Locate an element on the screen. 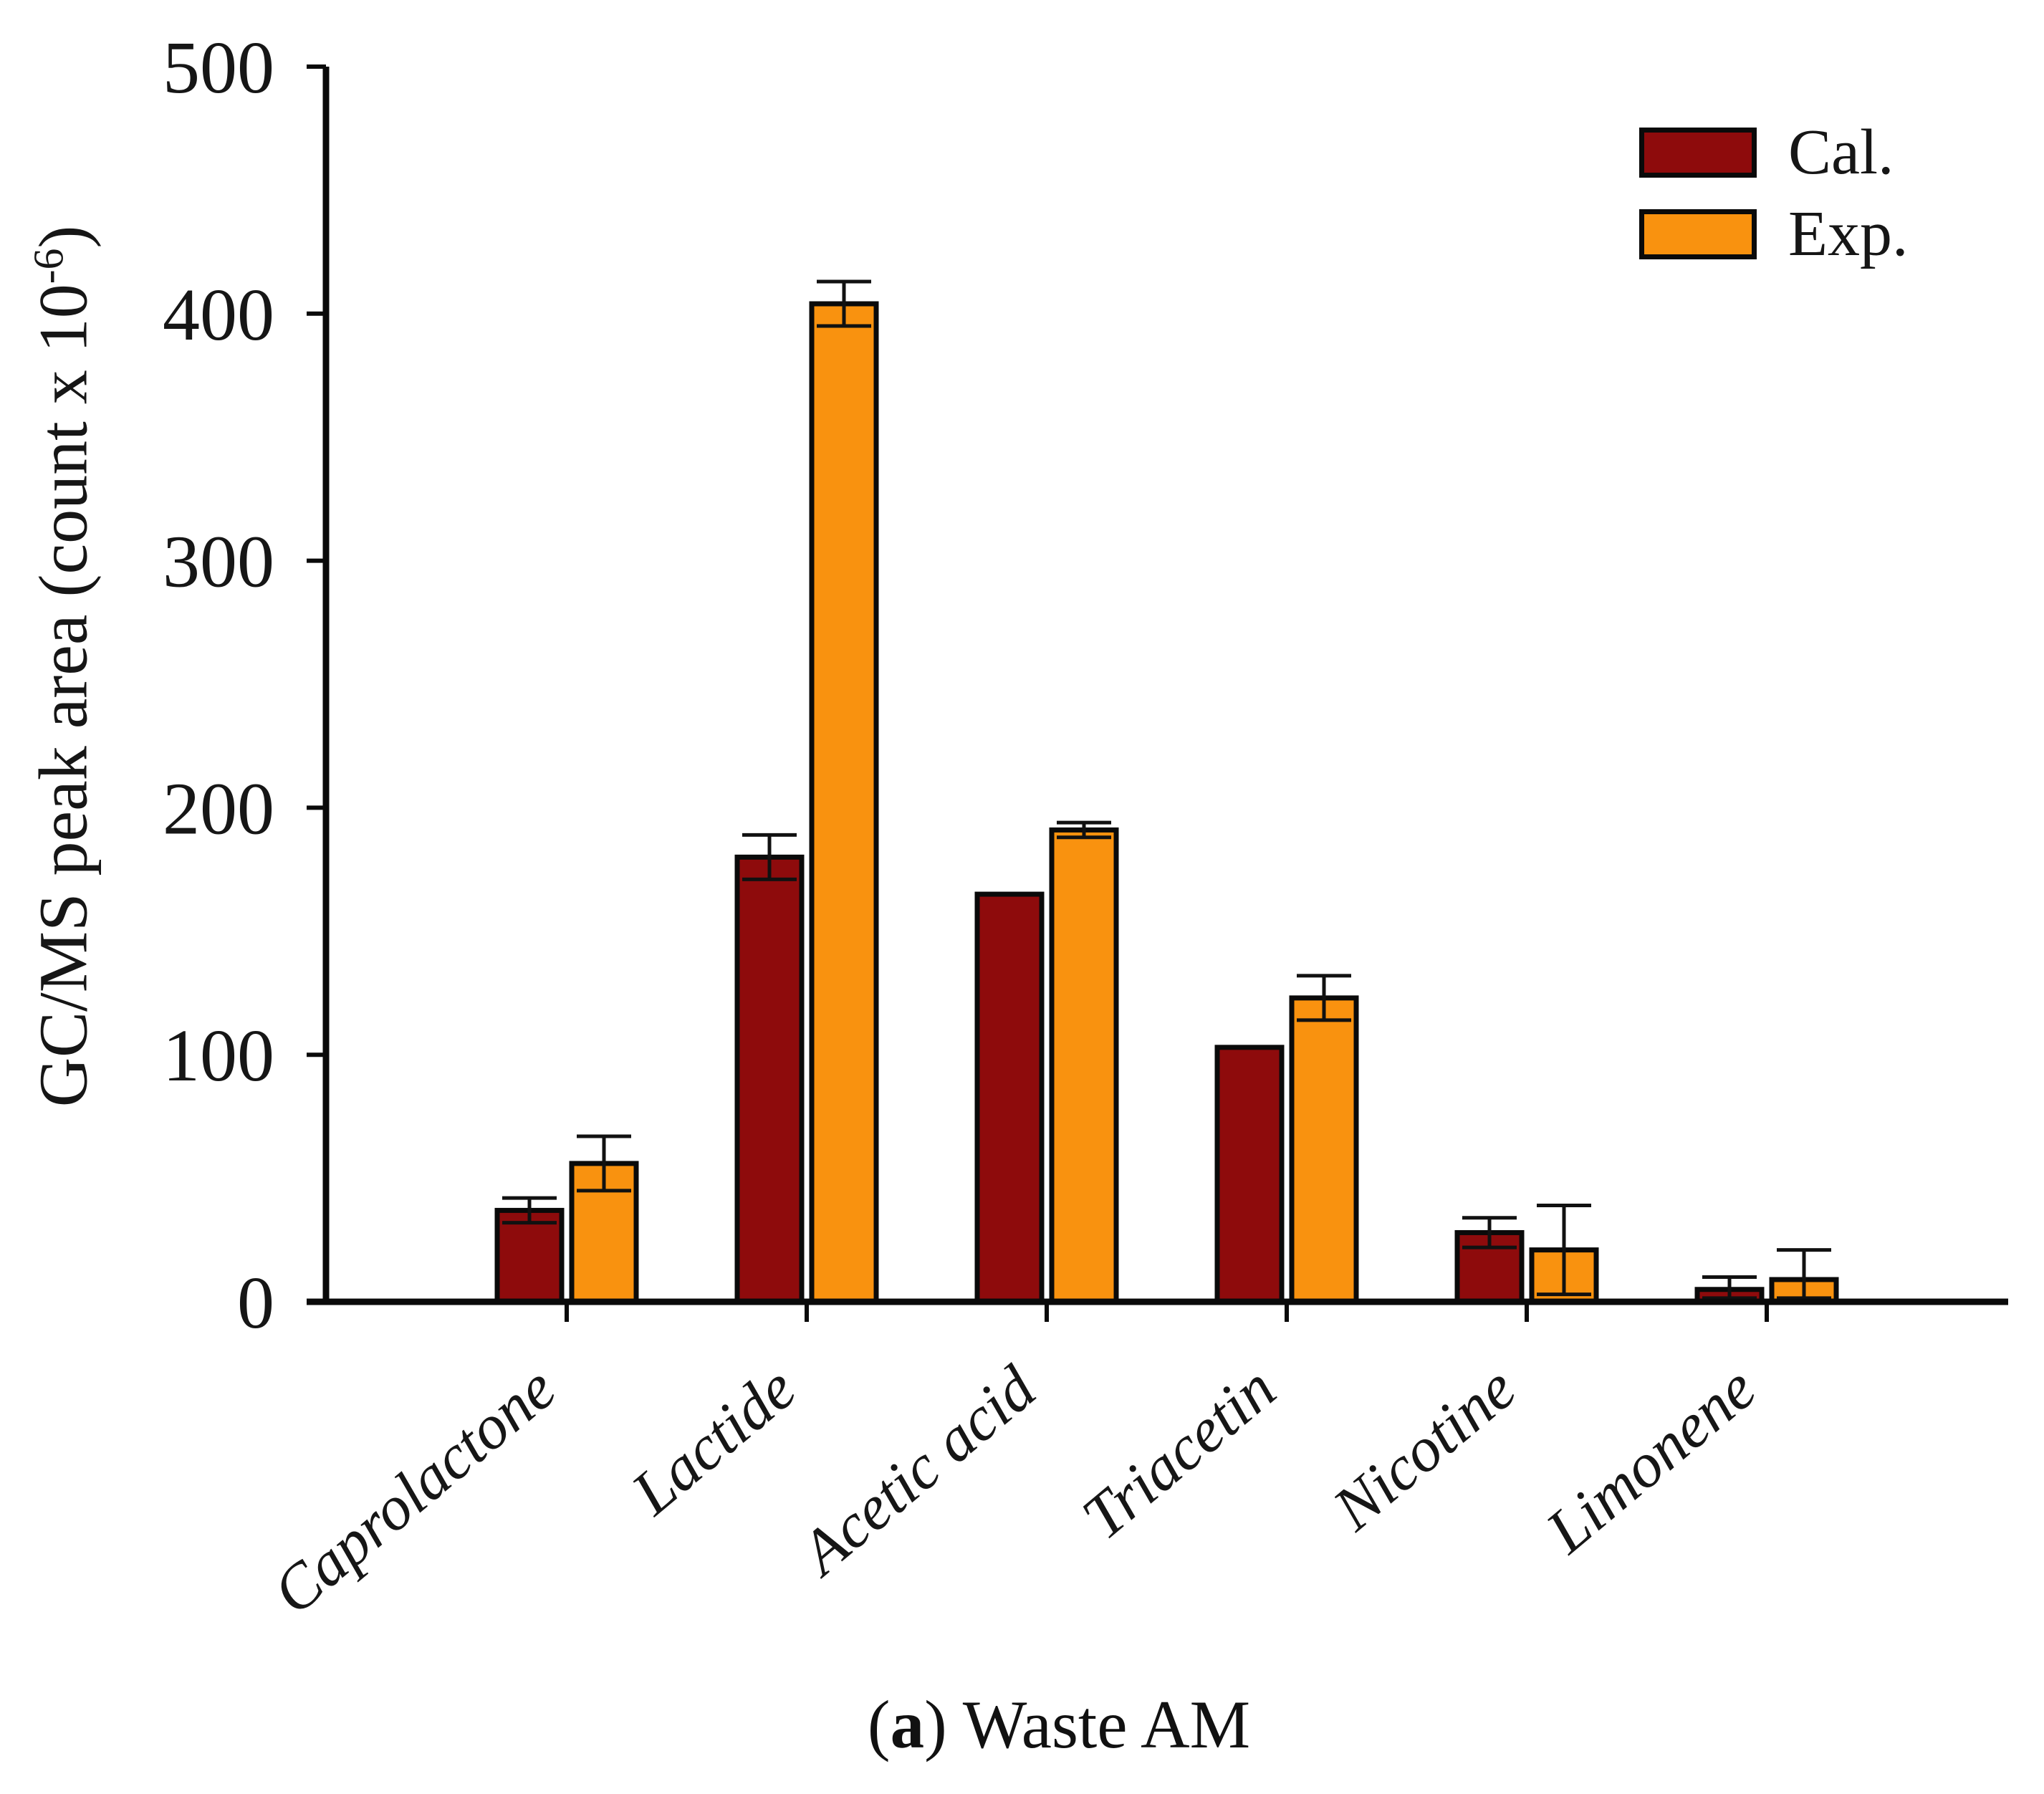 The height and width of the screenshot is (1794, 2044). bar-exp--triacetin is located at coordinates (1324, 1150).